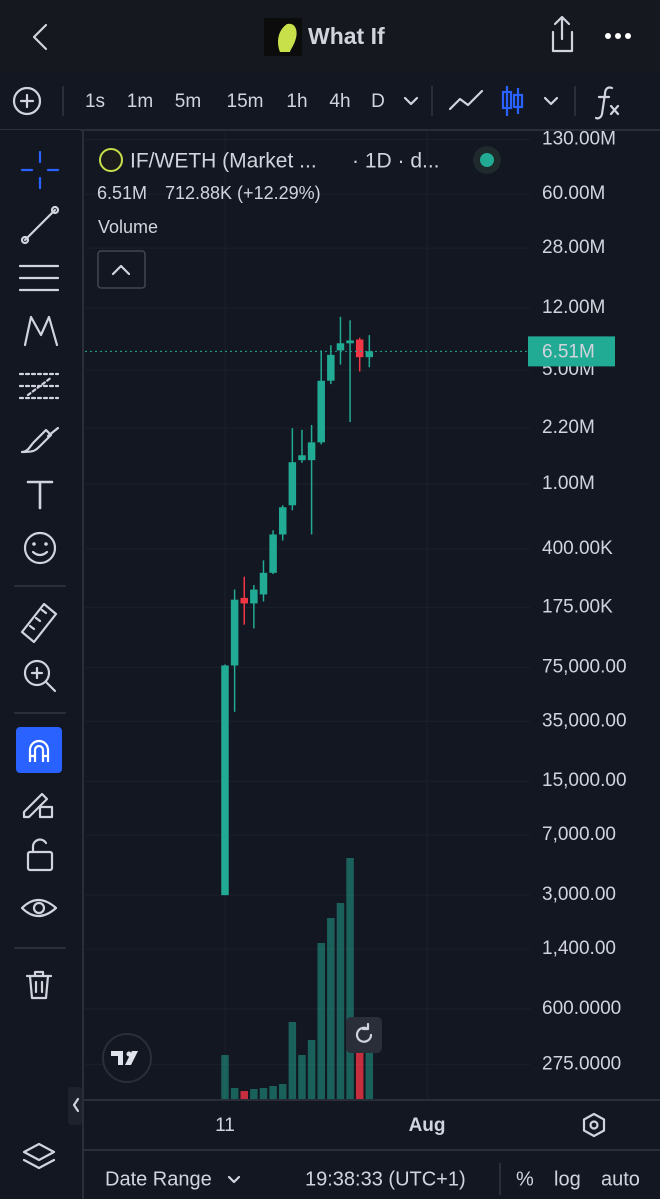  I want to click on eye, so click(34, 544).